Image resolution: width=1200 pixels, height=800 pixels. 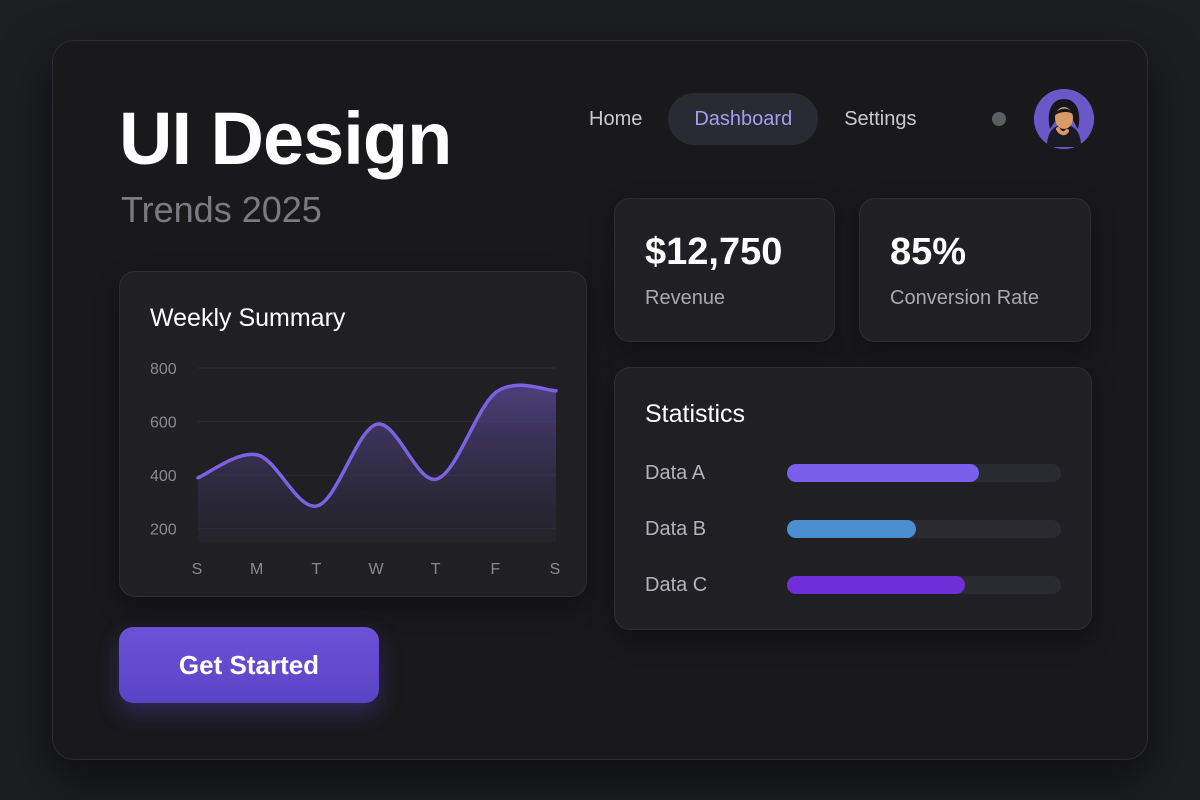 I want to click on stat-bar-data-a, so click(x=883, y=473).